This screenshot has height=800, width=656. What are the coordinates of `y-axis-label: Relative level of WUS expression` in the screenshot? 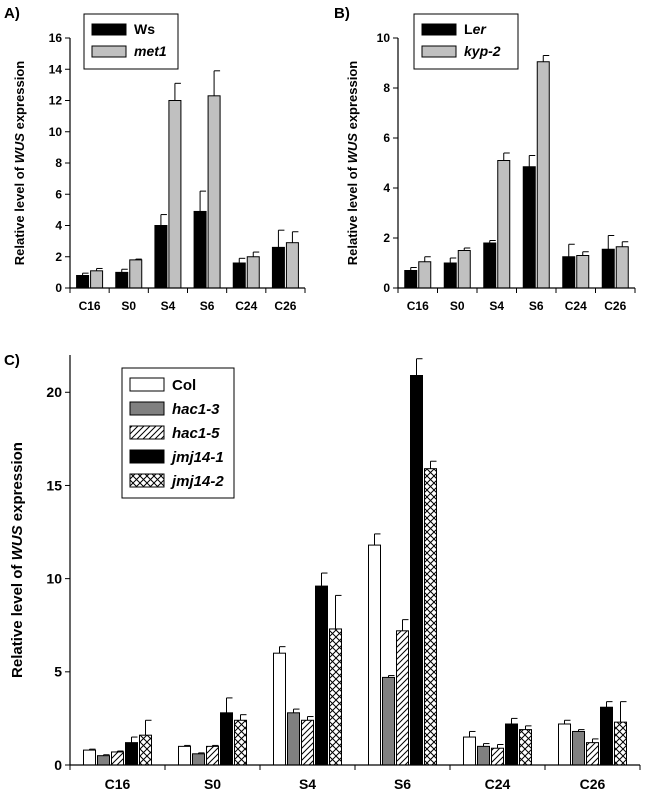 It's located at (352, 163).